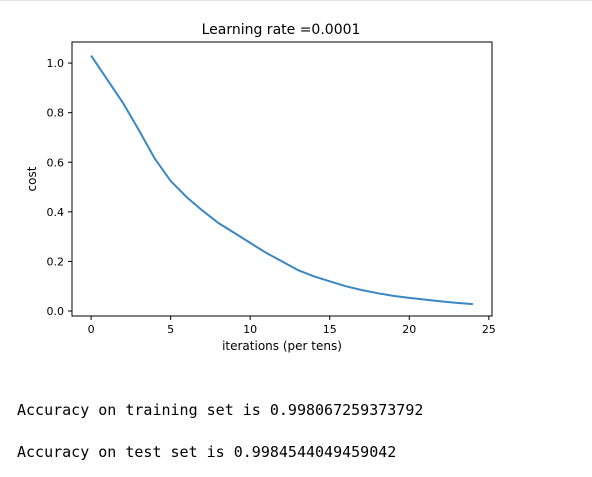  What do you see at coordinates (56, 162) in the screenshot?
I see `y-tick-label: 0.6` at bounding box center [56, 162].